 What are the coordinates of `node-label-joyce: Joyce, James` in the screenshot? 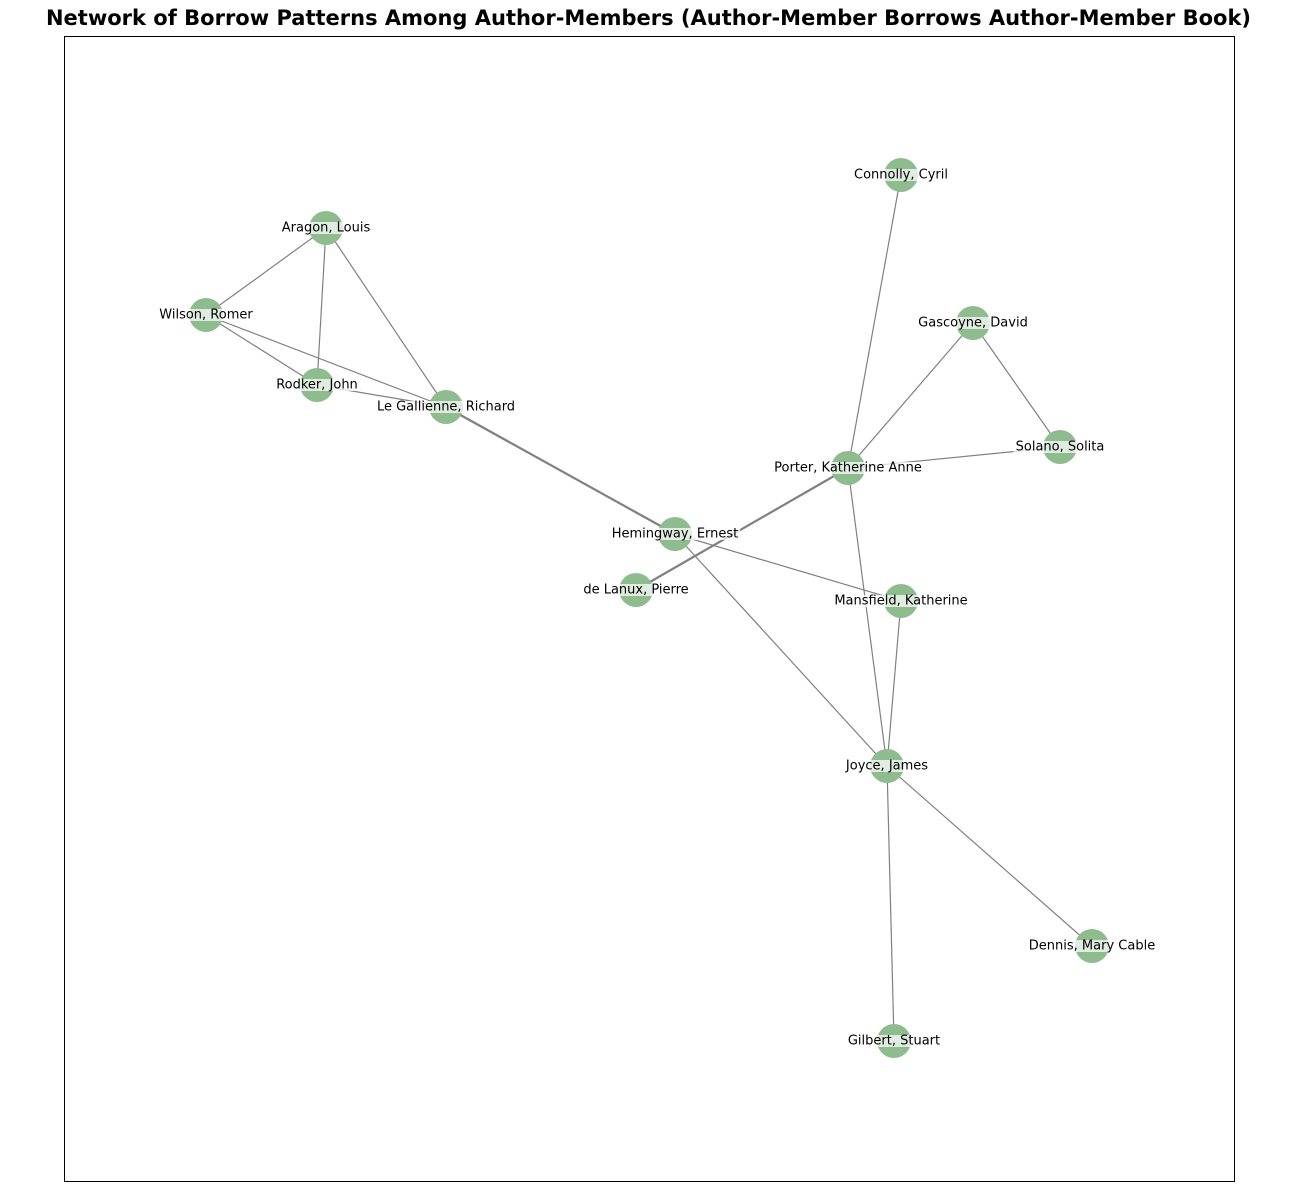 It's located at (886, 766).